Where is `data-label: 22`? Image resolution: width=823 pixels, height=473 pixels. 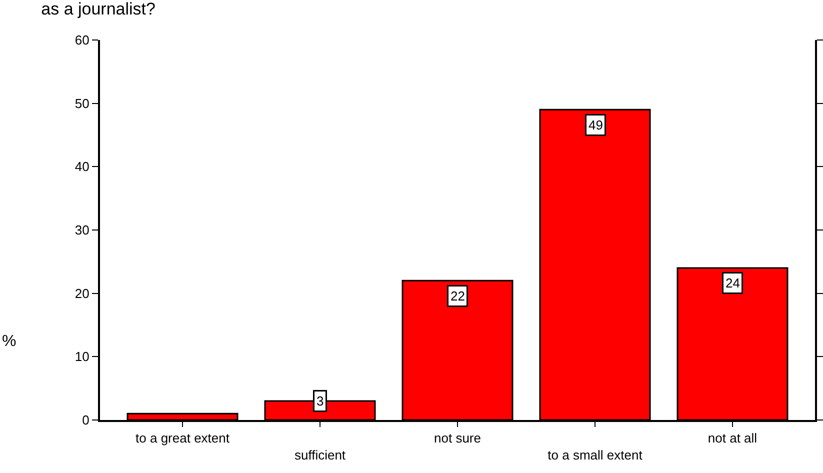
data-label: 22 is located at coordinates (457, 296).